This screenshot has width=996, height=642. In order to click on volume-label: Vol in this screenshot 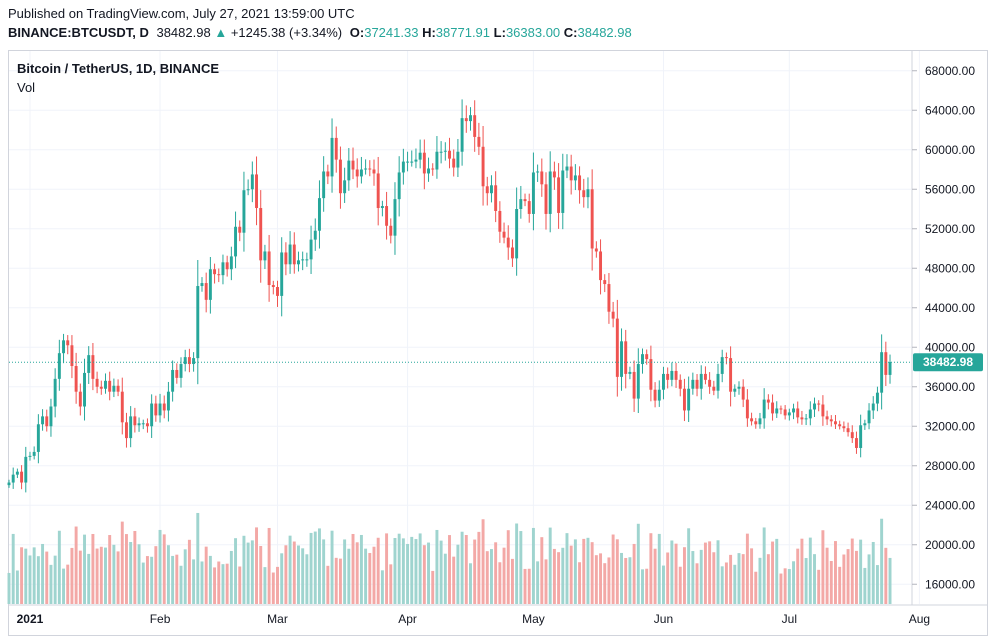, I will do `click(26, 87)`.